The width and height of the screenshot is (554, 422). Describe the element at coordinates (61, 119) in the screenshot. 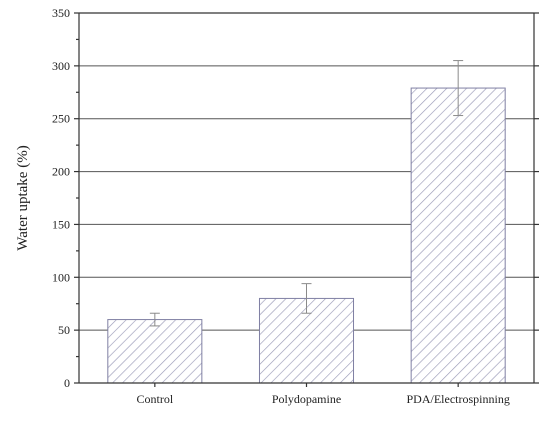

I see `y-tick-label: 250` at that location.